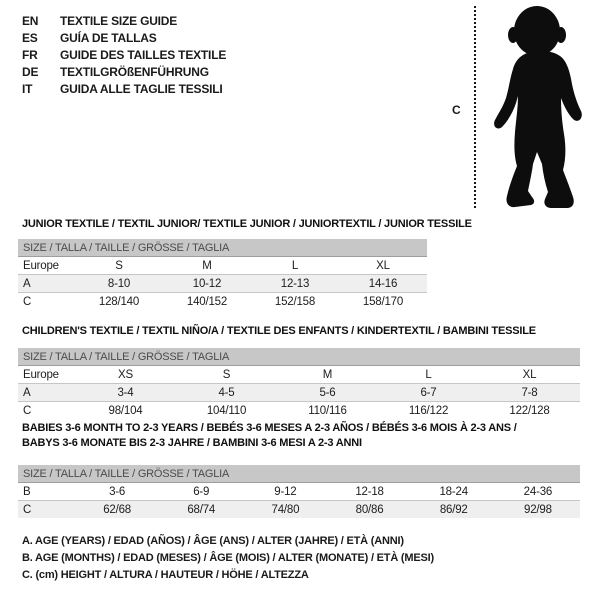 This screenshot has height=600, width=600. I want to click on age-cell: 6-9, so click(201, 491).